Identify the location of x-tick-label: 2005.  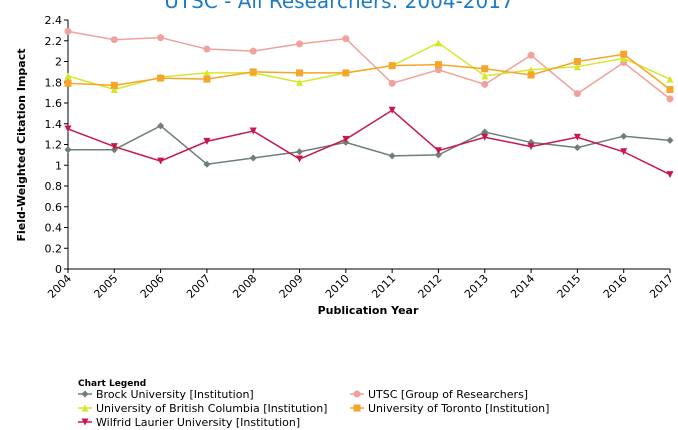
(105, 286).